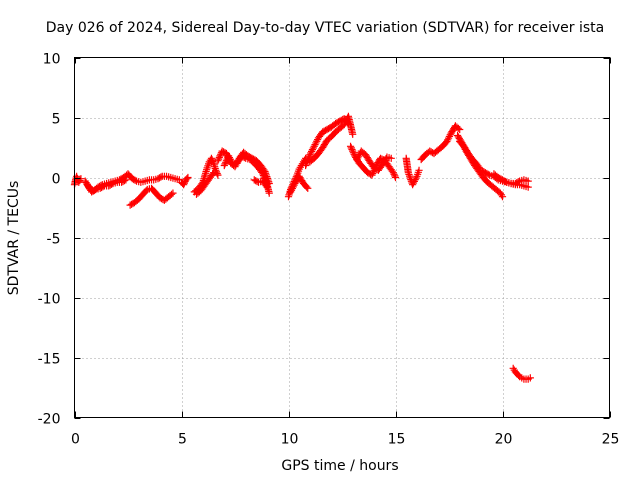  Describe the element at coordinates (56, 120) in the screenshot. I see `y-tick-label: 5` at that location.